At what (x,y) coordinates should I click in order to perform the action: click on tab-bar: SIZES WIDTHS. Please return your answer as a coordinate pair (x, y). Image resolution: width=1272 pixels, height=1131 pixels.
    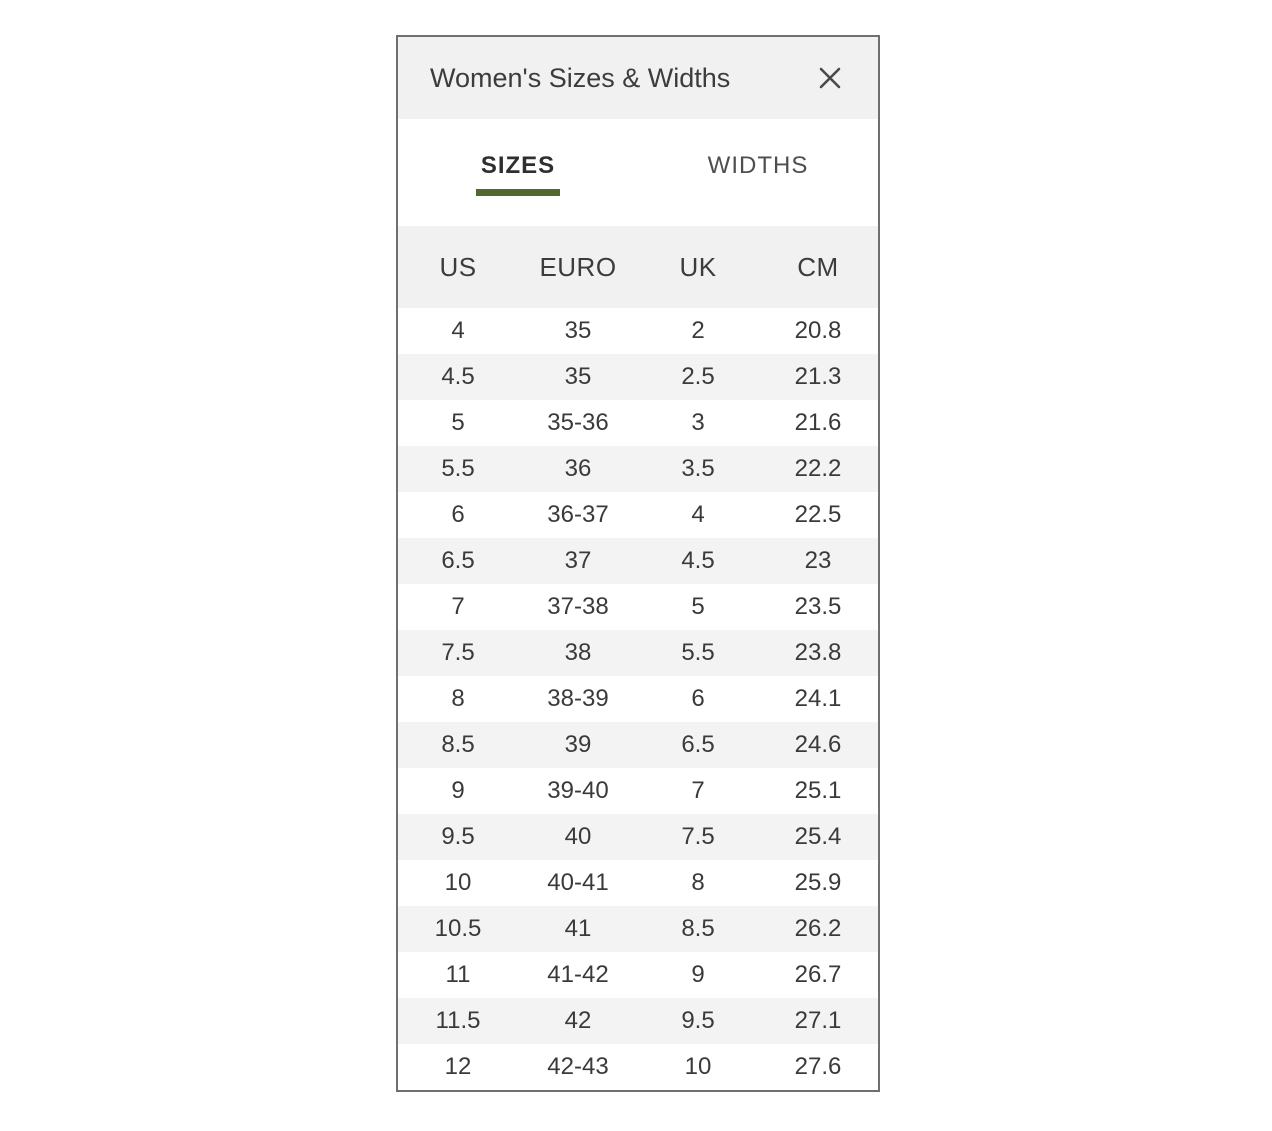
    Looking at the image, I should click on (638, 172).